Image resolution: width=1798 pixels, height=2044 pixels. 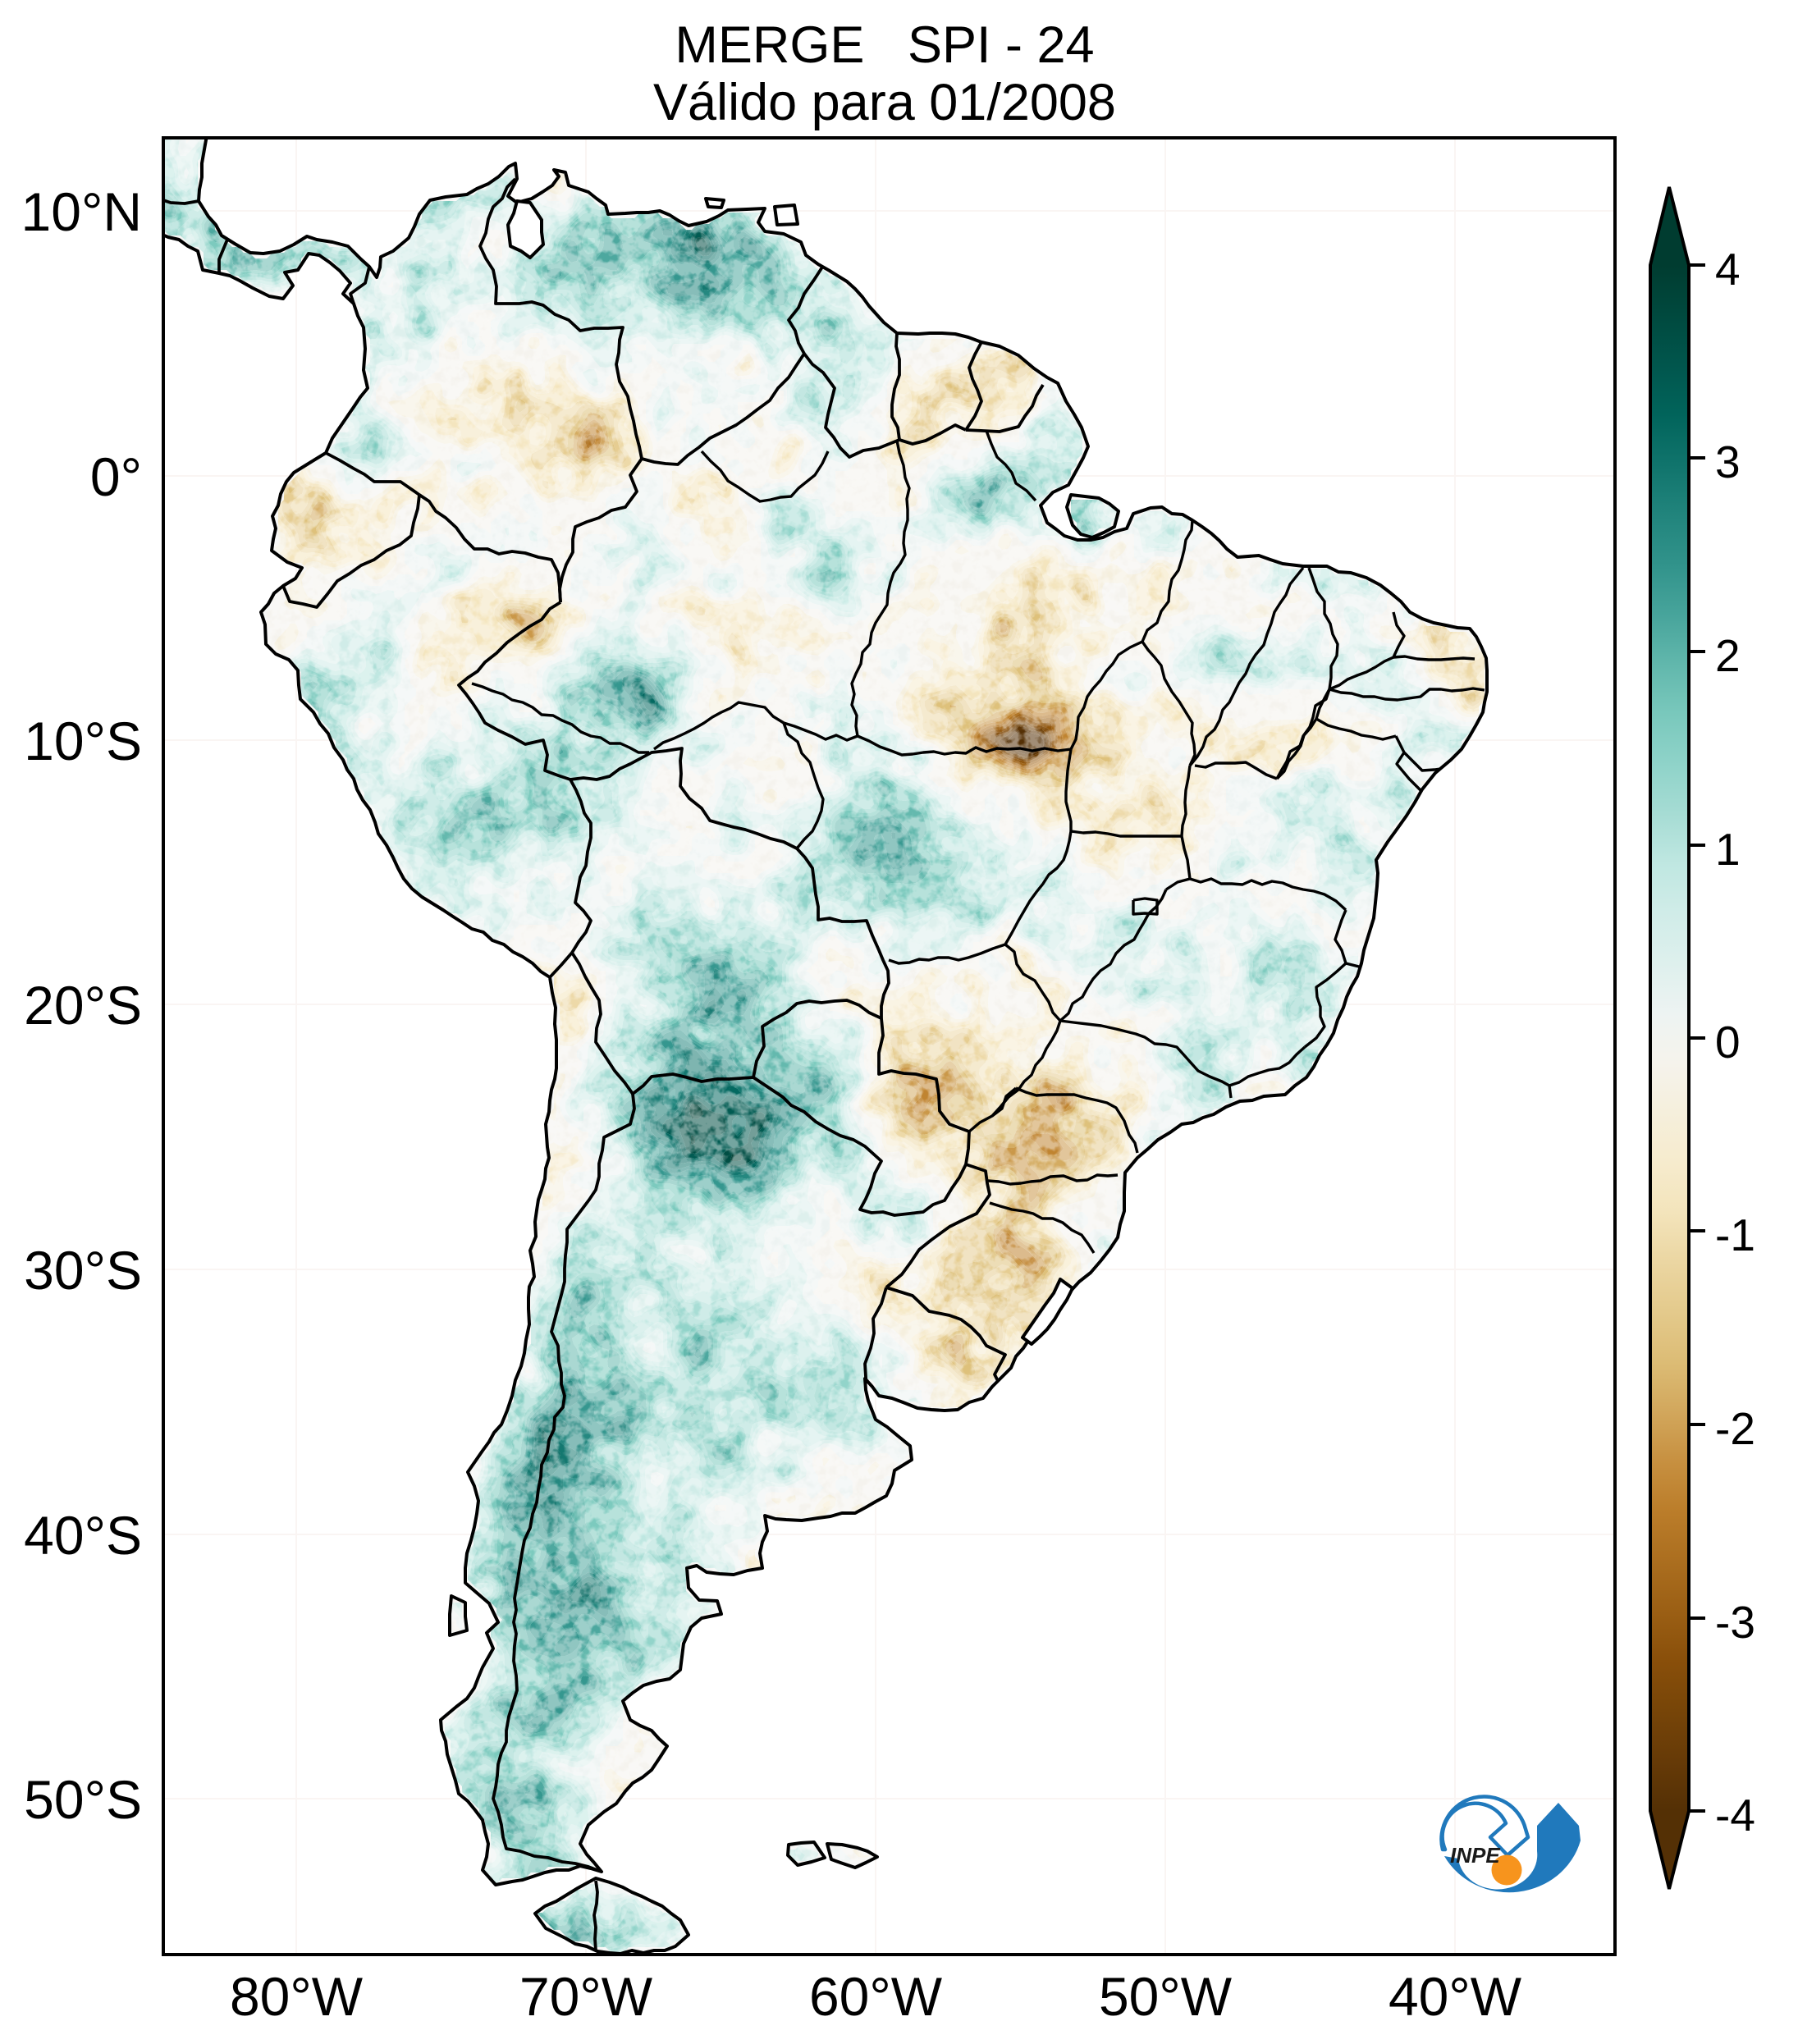 I want to click on svg-text: -1, so click(x=1735, y=1234).